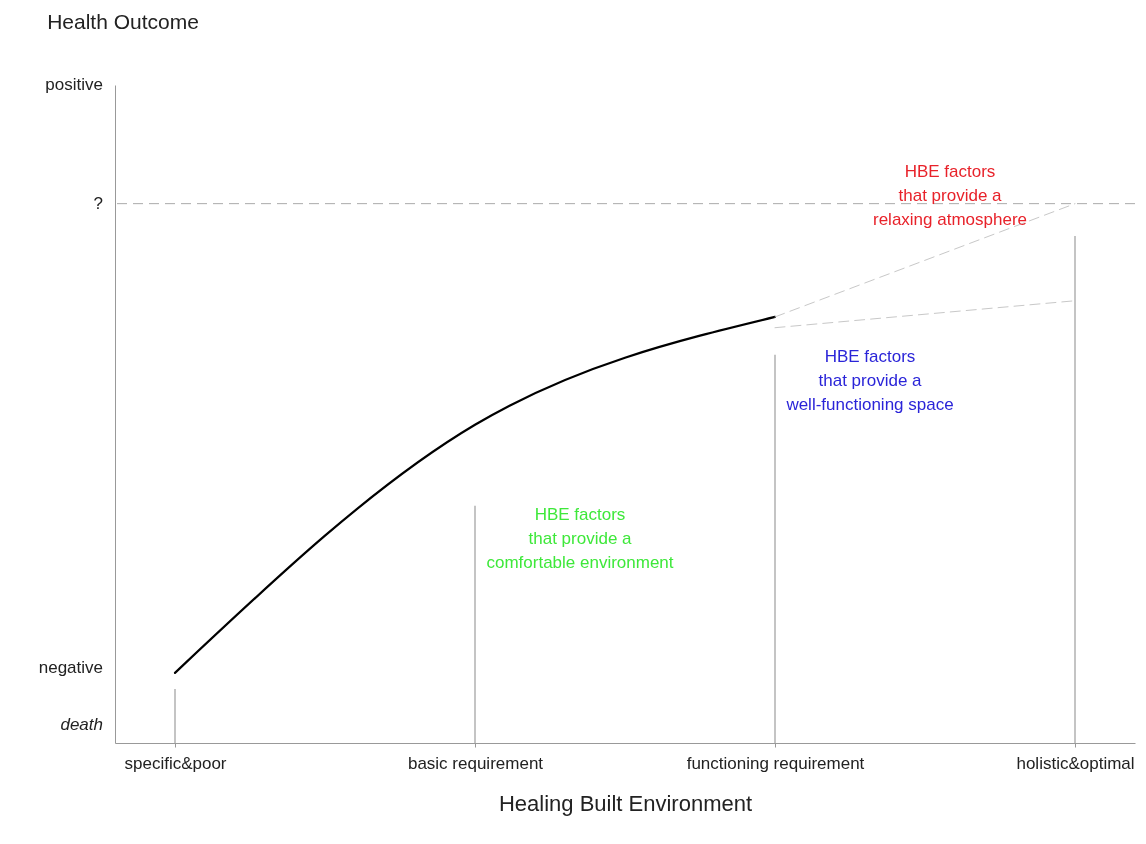 The width and height of the screenshot is (1146, 844). Describe the element at coordinates (81, 724) in the screenshot. I see `text: death` at that location.